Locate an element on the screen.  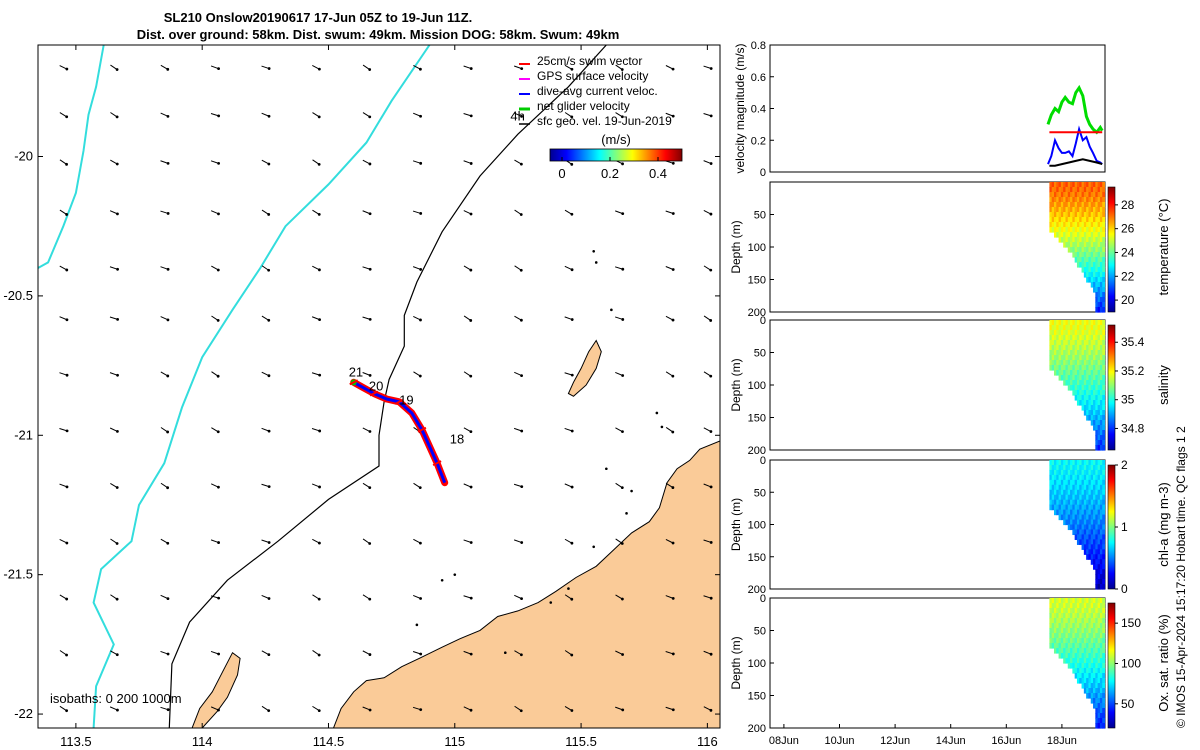
x-tick-label: 115.5 is located at coordinates (581, 741).